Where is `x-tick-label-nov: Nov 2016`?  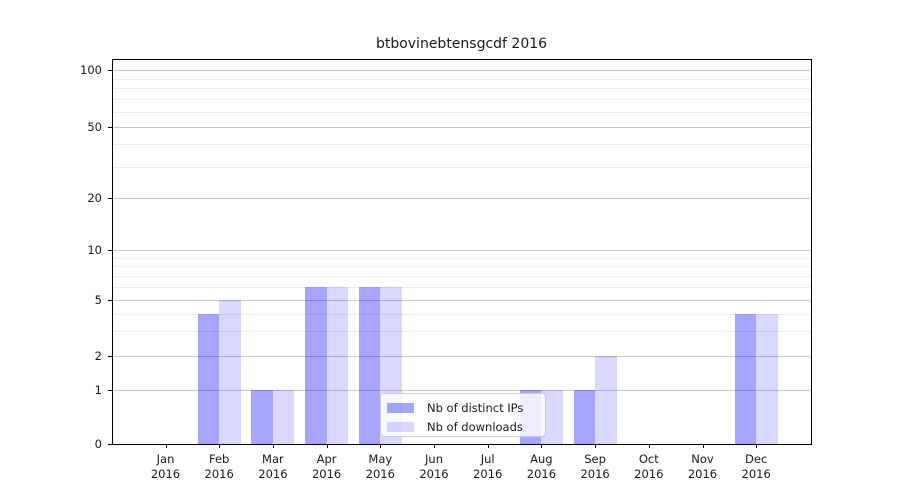
x-tick-label-nov: Nov 2016 is located at coordinates (702, 466).